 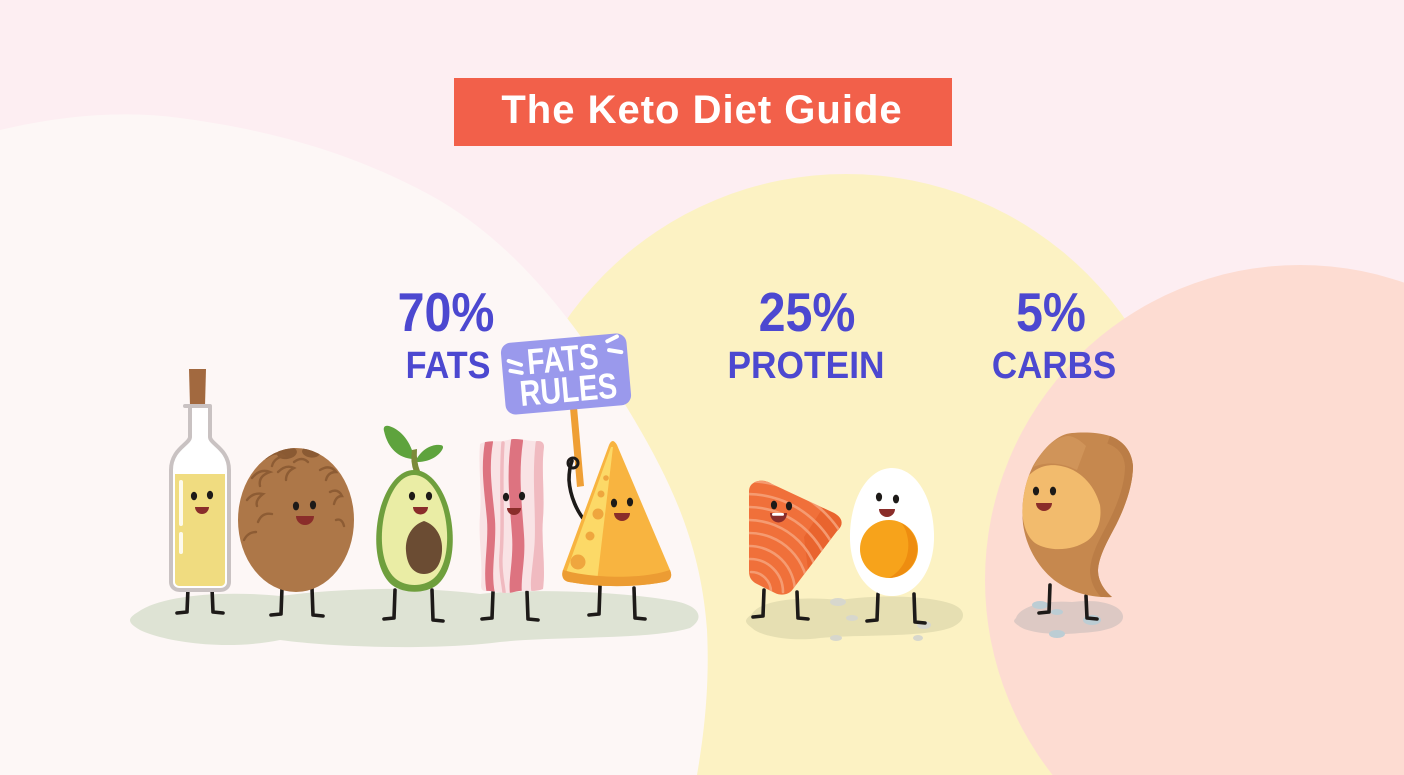 I want to click on svg-text: CARBS, so click(x=1054, y=365).